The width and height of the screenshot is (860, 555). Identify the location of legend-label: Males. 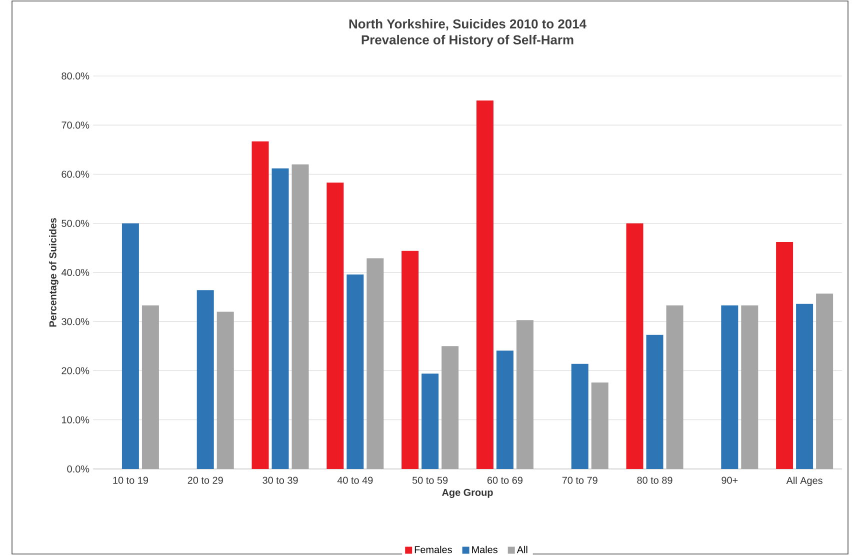
(485, 550).